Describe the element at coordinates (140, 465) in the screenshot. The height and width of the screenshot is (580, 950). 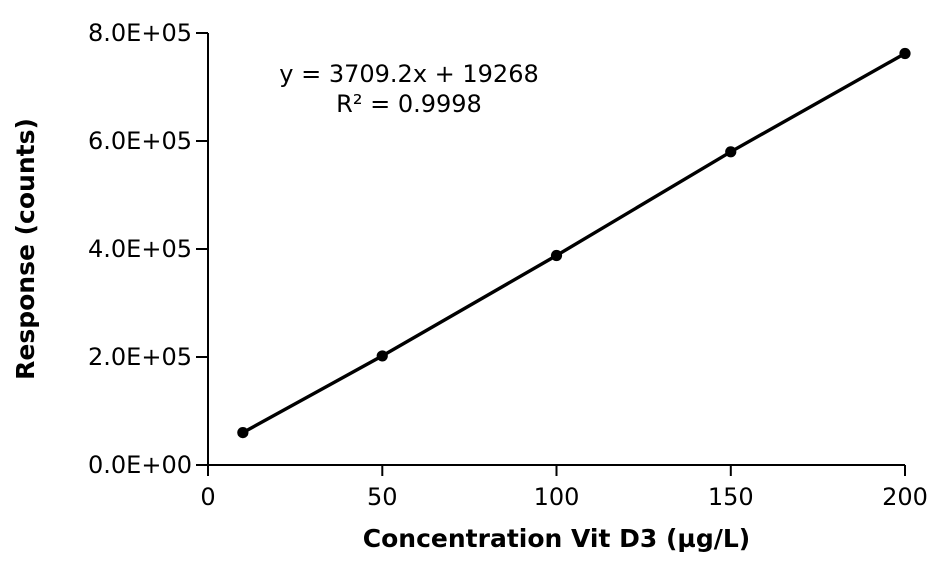
I see `y-tick-label: 0.0E+00` at that location.